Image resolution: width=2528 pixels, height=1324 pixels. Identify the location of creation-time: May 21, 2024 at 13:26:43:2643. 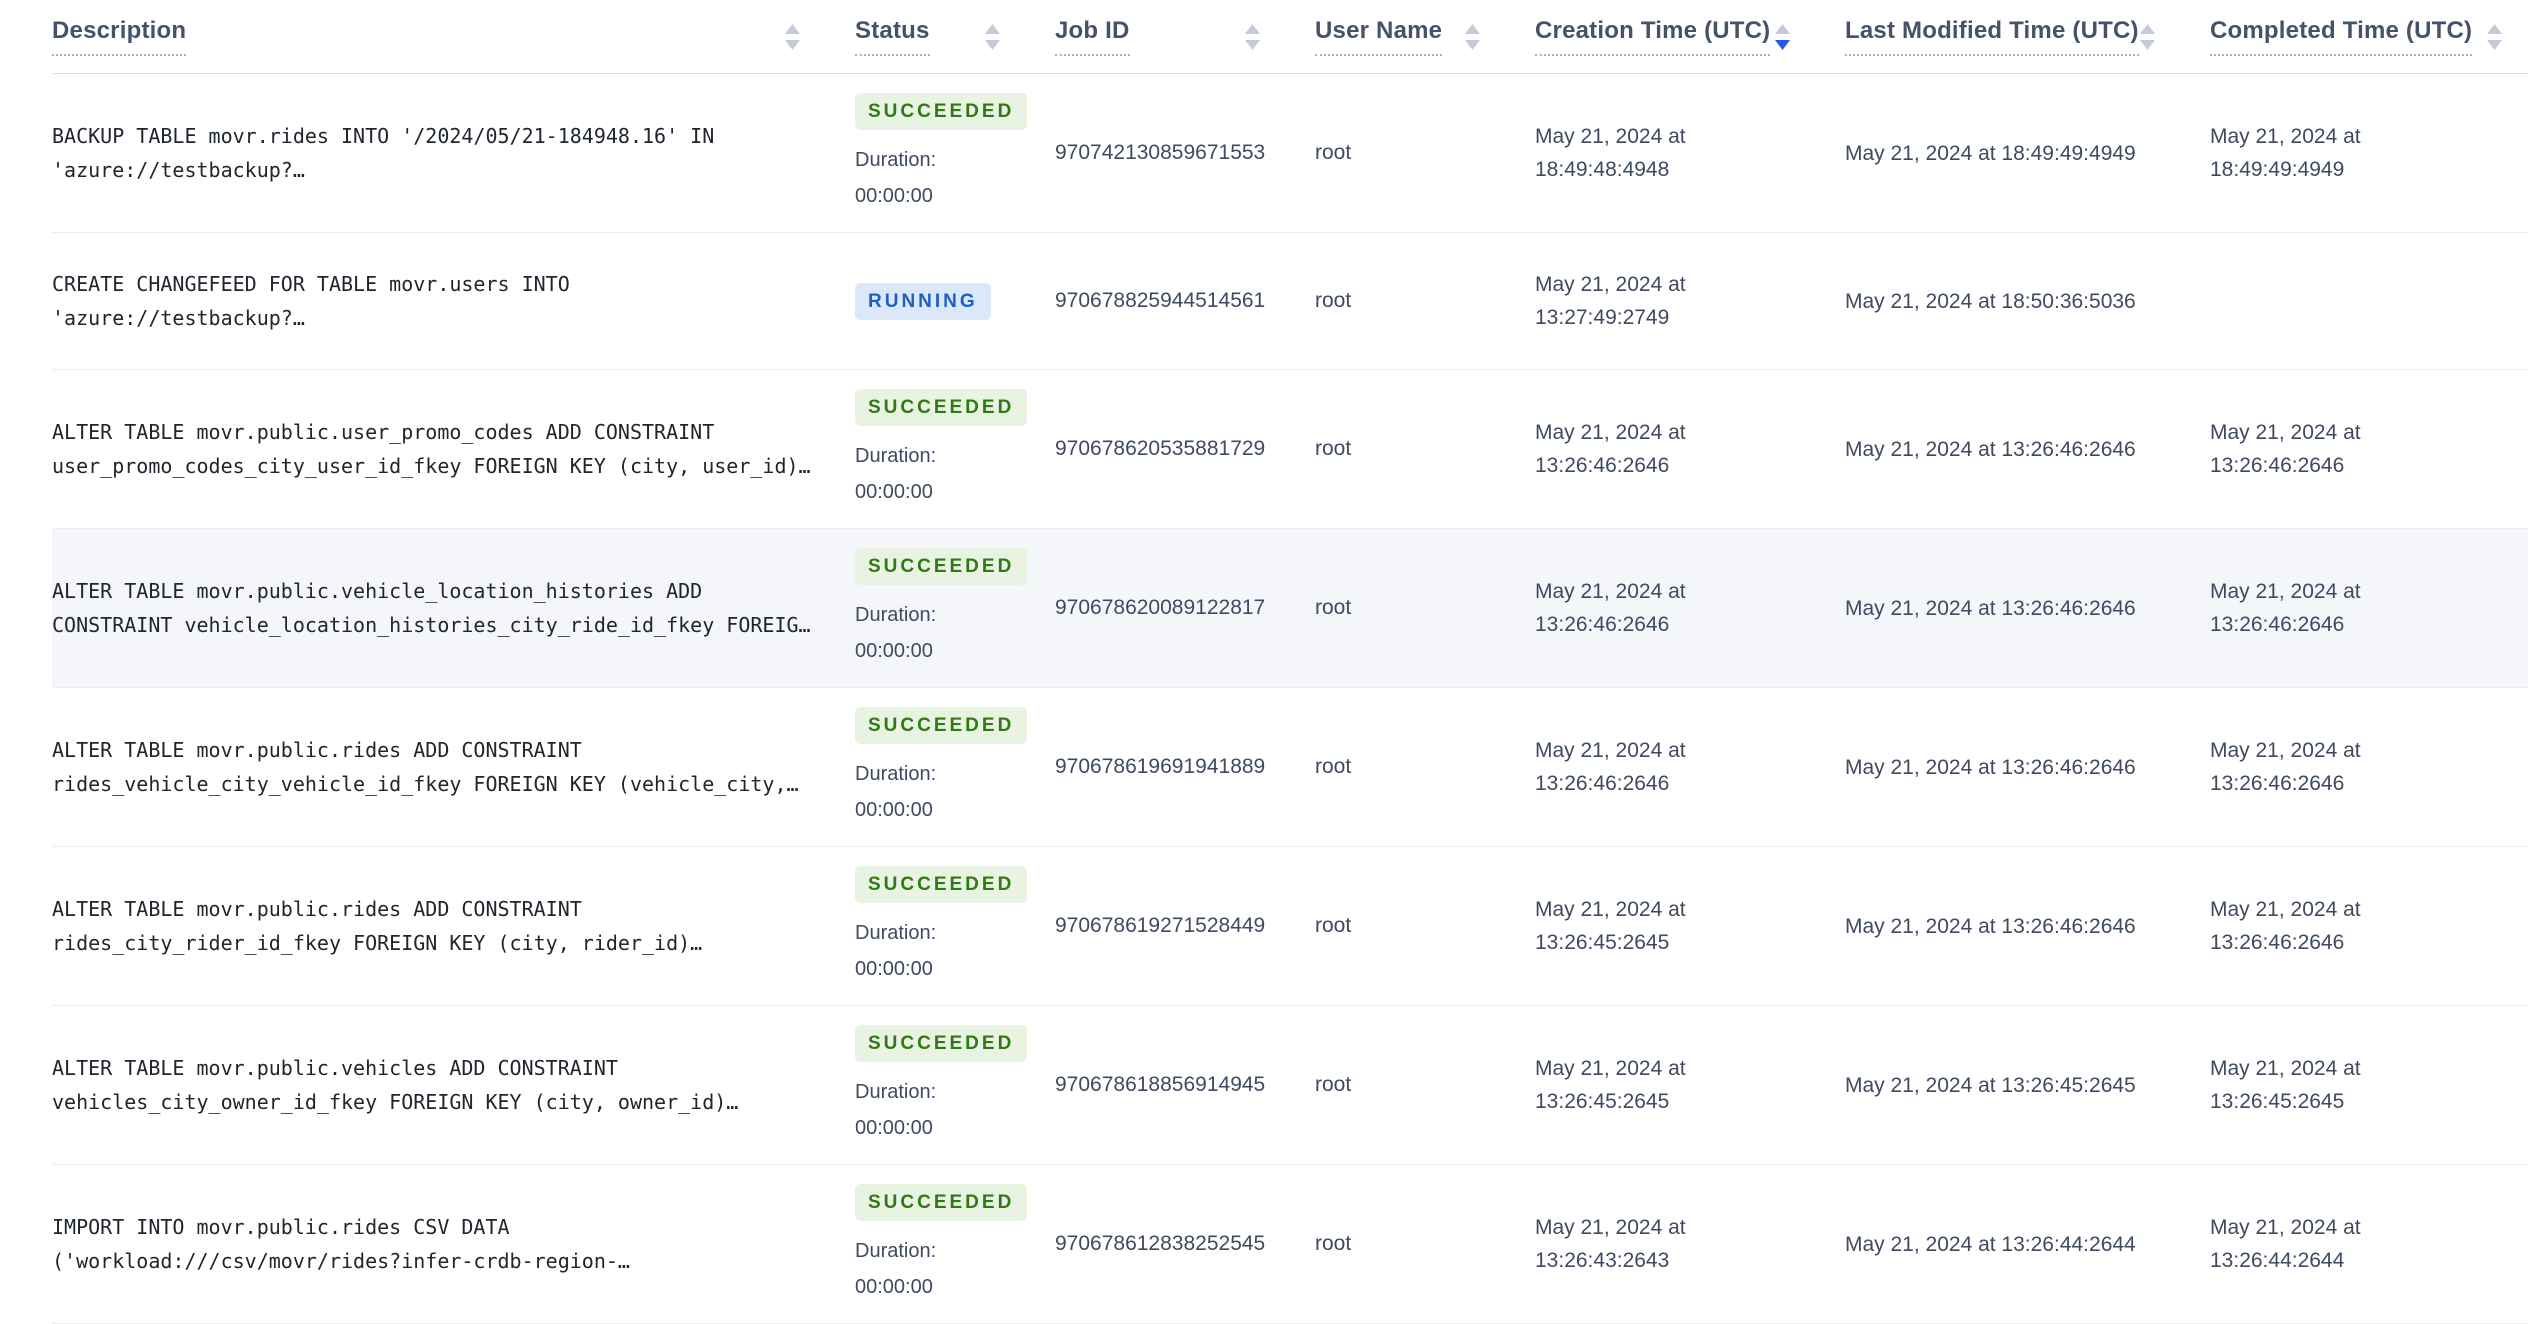
(1610, 1244).